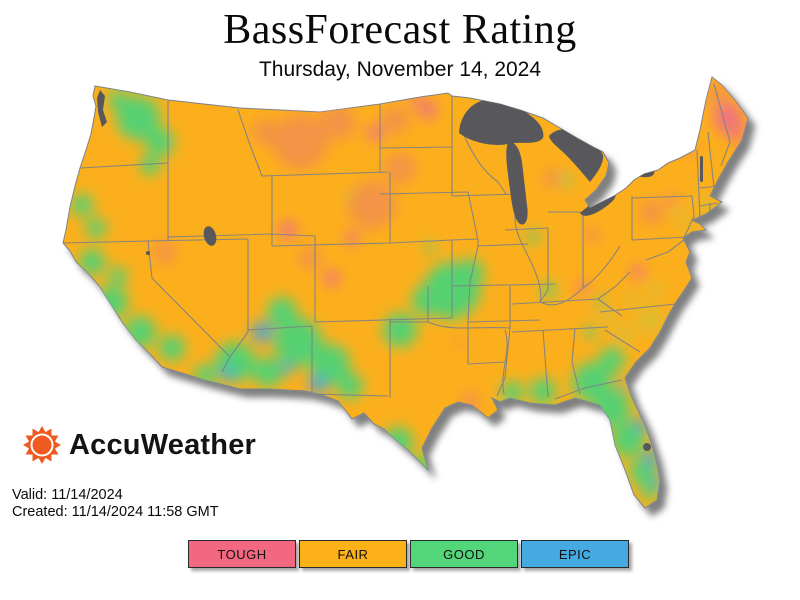 This screenshot has width=800, height=600. What do you see at coordinates (163, 444) in the screenshot?
I see `accuweather-wordmark: AccuWeather` at bounding box center [163, 444].